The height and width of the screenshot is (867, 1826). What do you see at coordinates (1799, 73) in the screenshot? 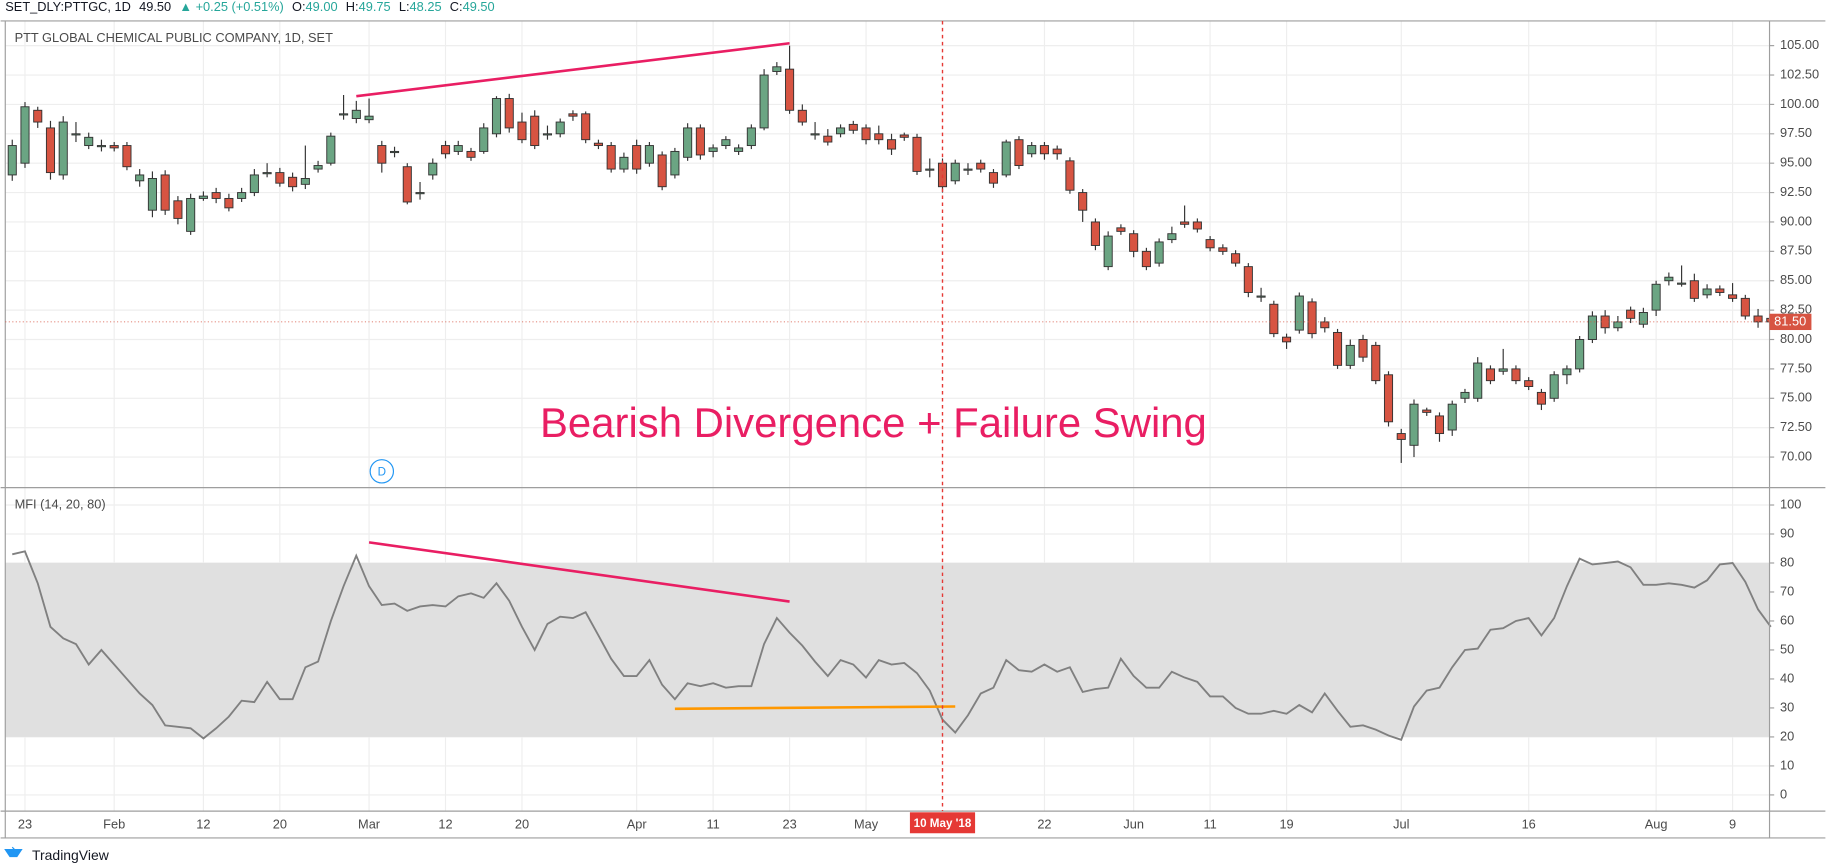
I see `y-tick-label: 102.50` at bounding box center [1799, 73].